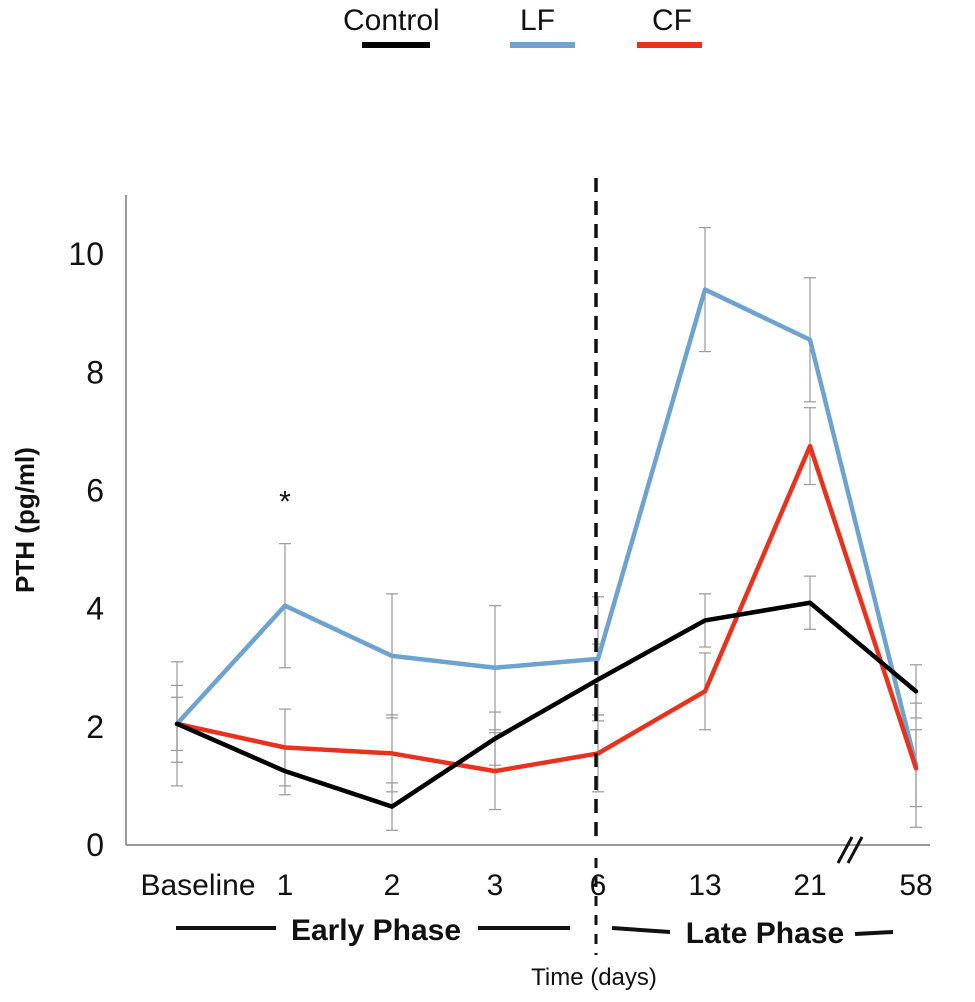 This screenshot has height=1002, width=975. What do you see at coordinates (376, 930) in the screenshot?
I see `early-phase-label: Early Phase` at bounding box center [376, 930].